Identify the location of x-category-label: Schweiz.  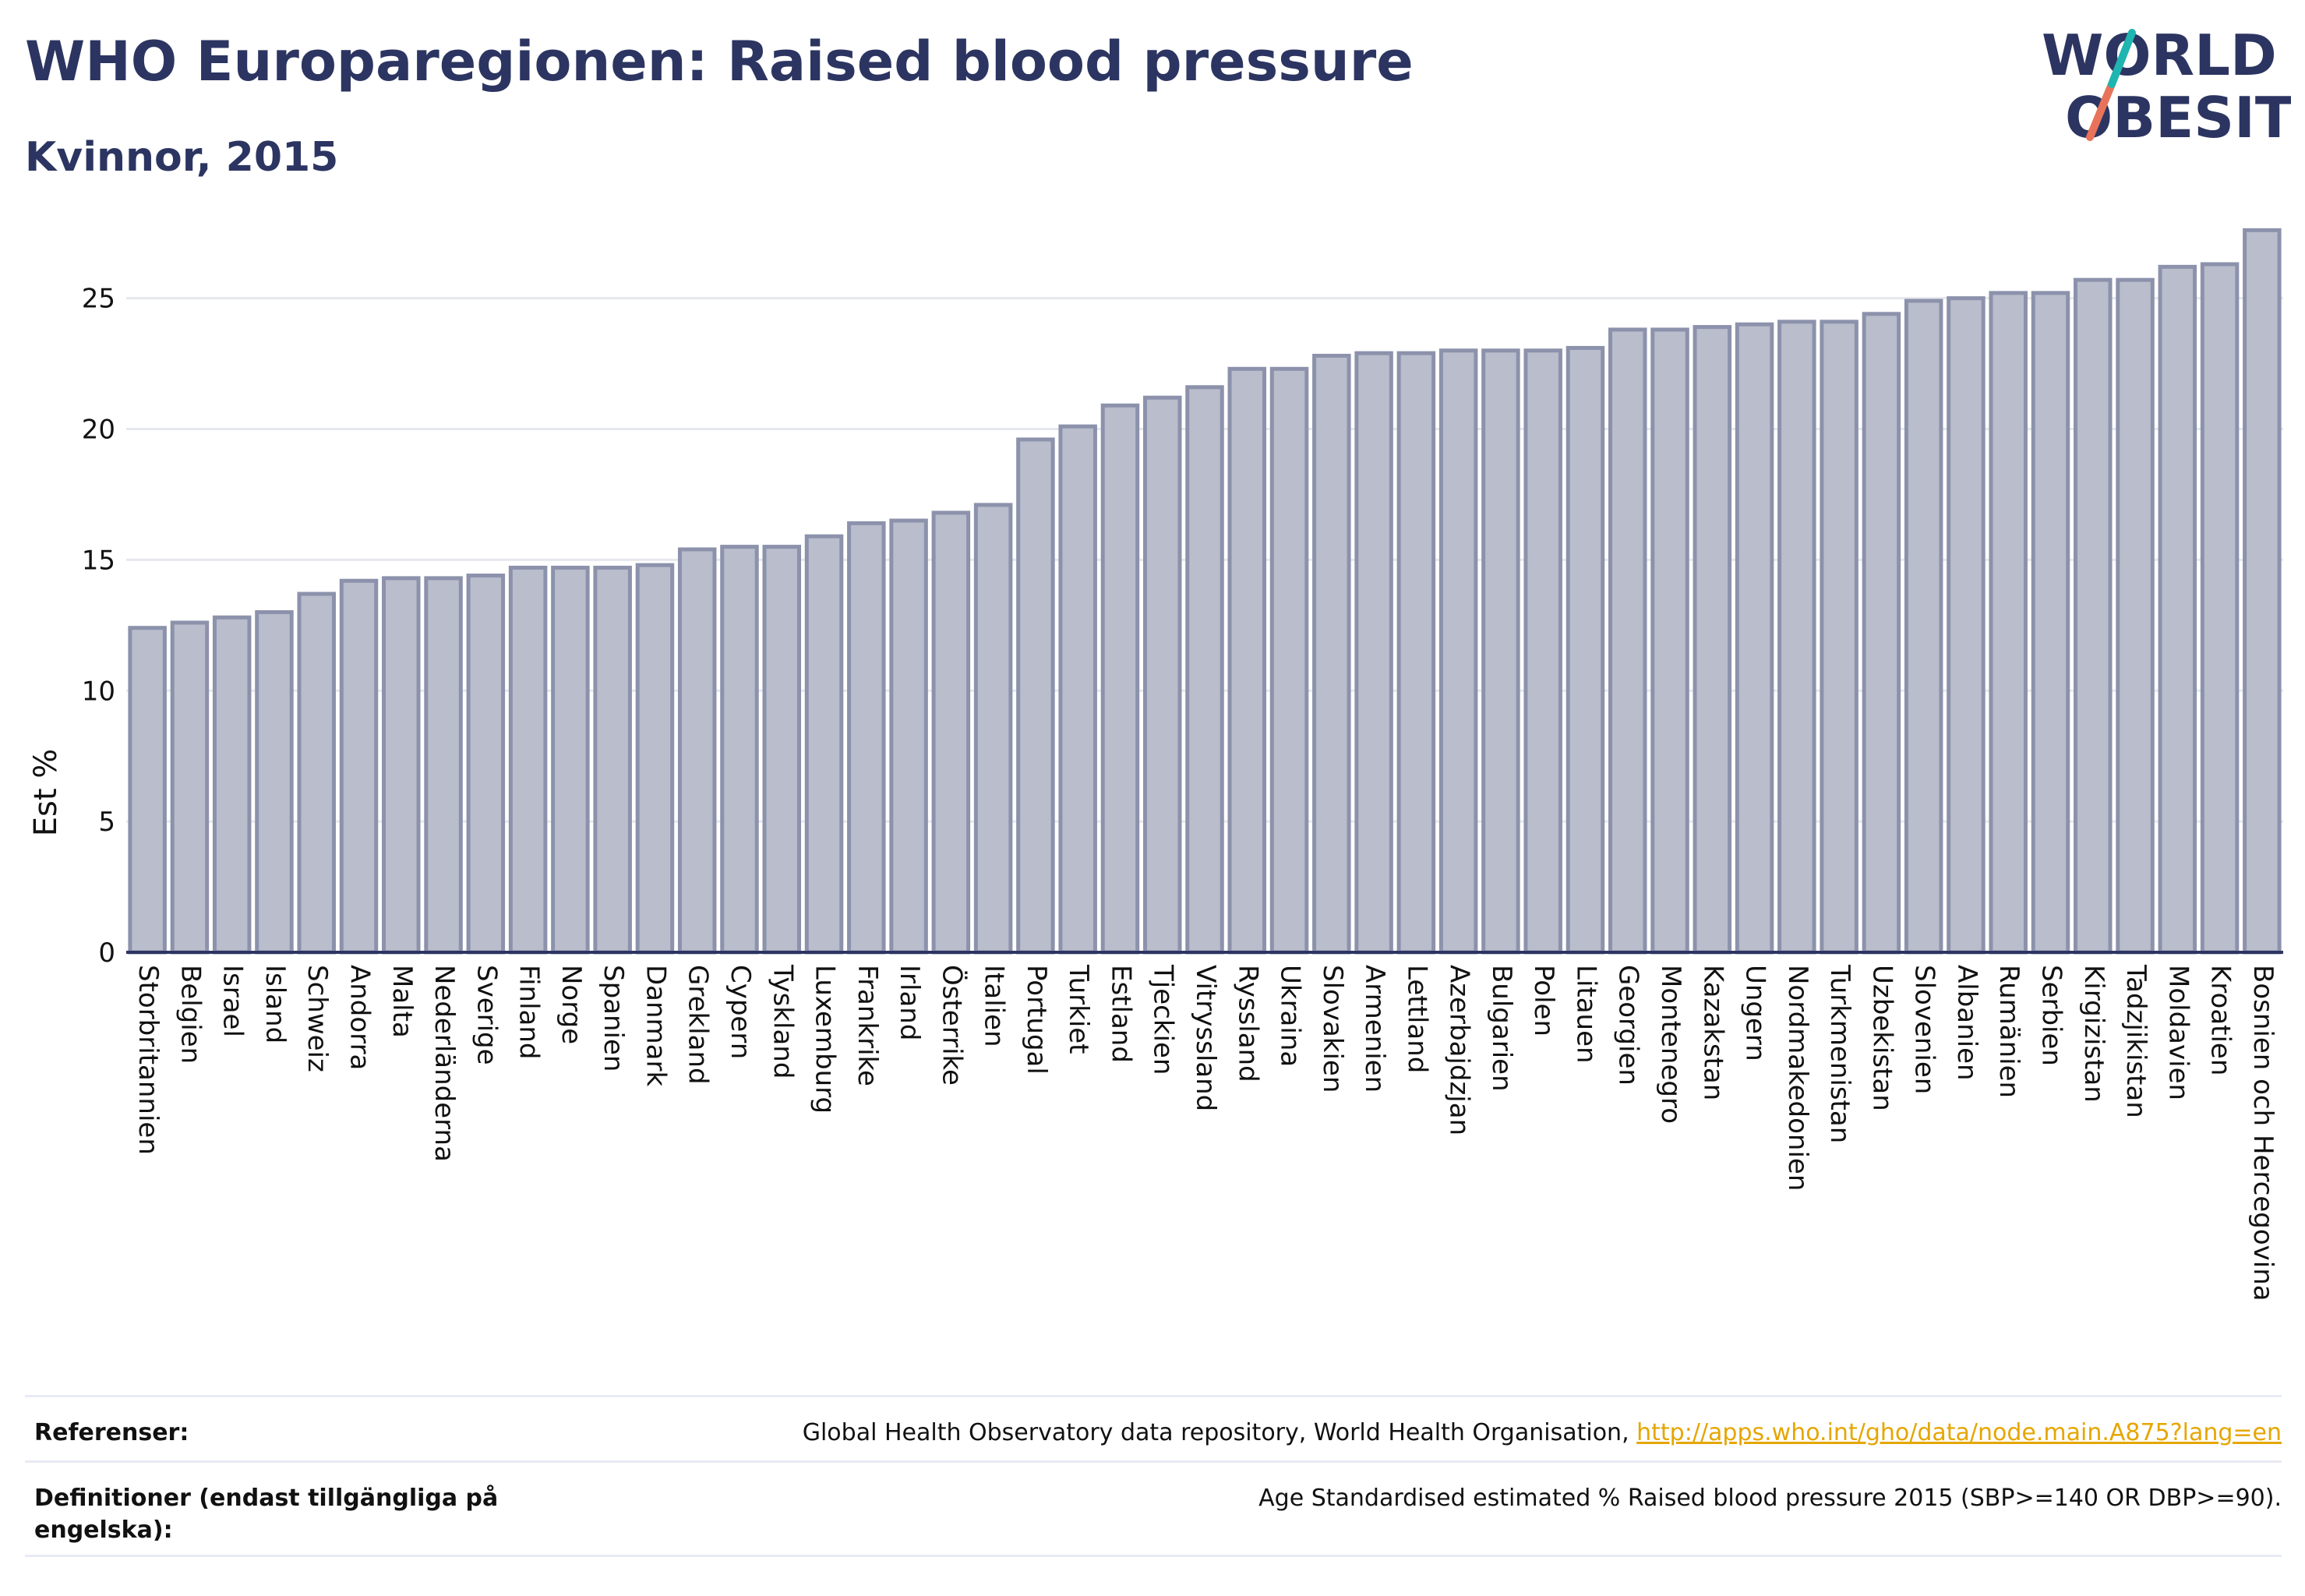
(317, 1018).